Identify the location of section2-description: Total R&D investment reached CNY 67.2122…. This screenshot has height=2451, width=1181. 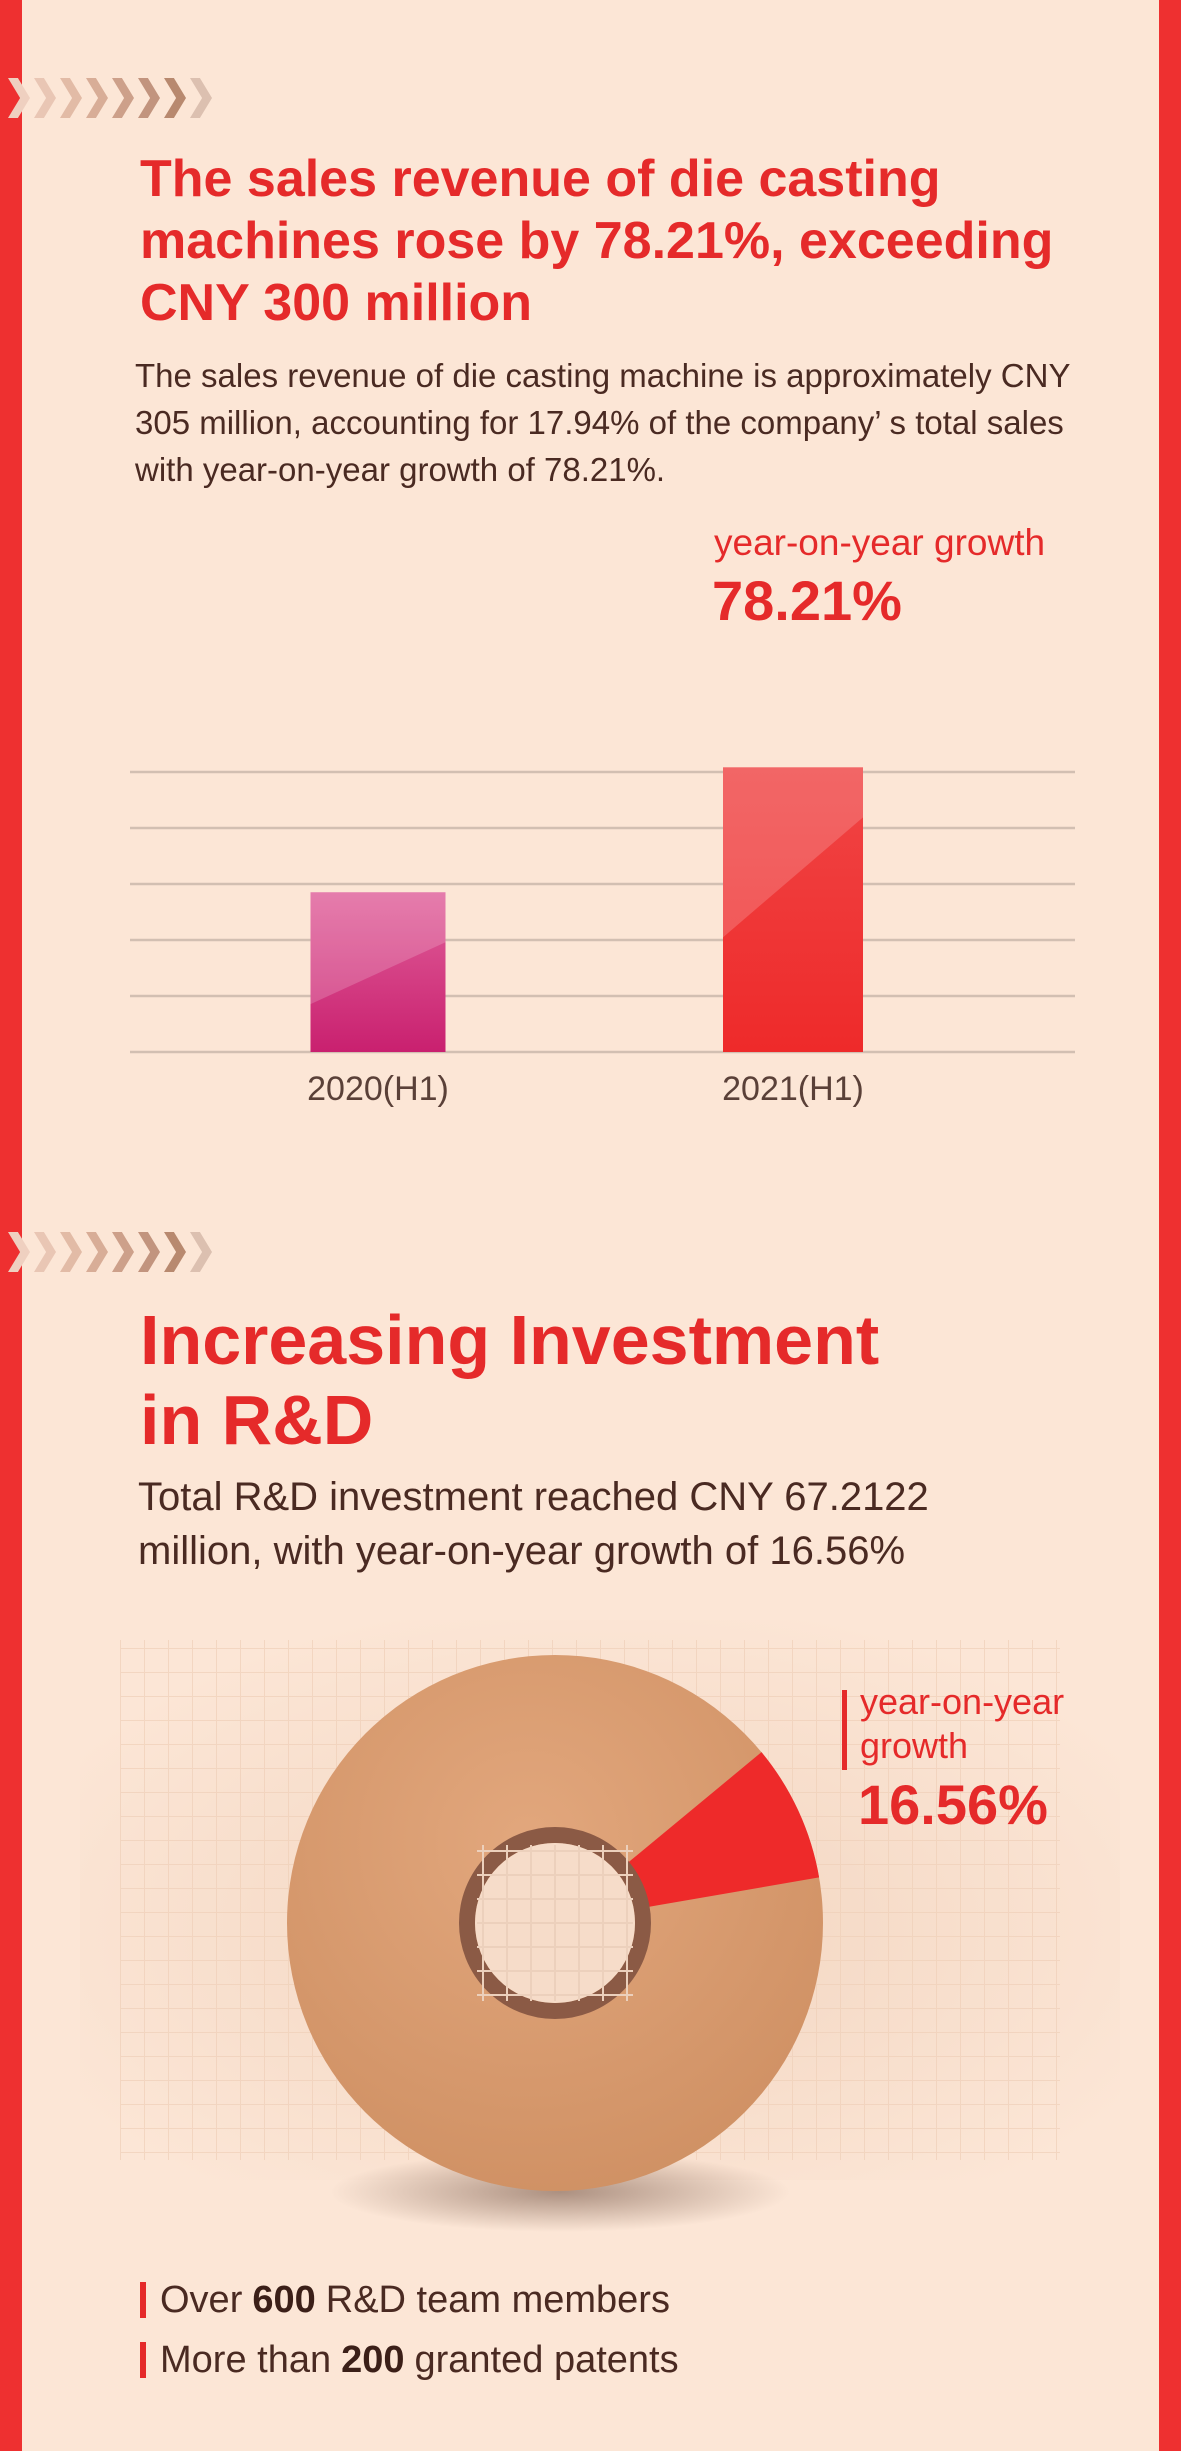
(533, 1524).